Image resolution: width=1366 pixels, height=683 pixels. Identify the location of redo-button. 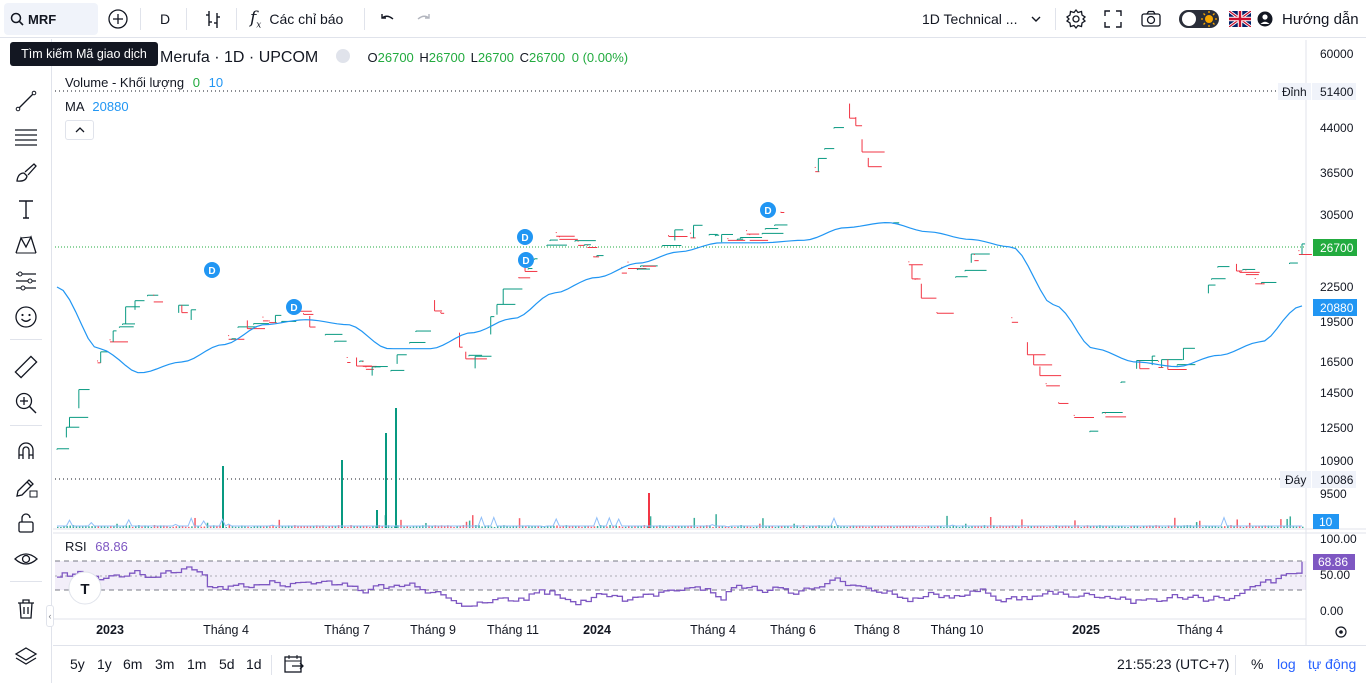
(424, 19).